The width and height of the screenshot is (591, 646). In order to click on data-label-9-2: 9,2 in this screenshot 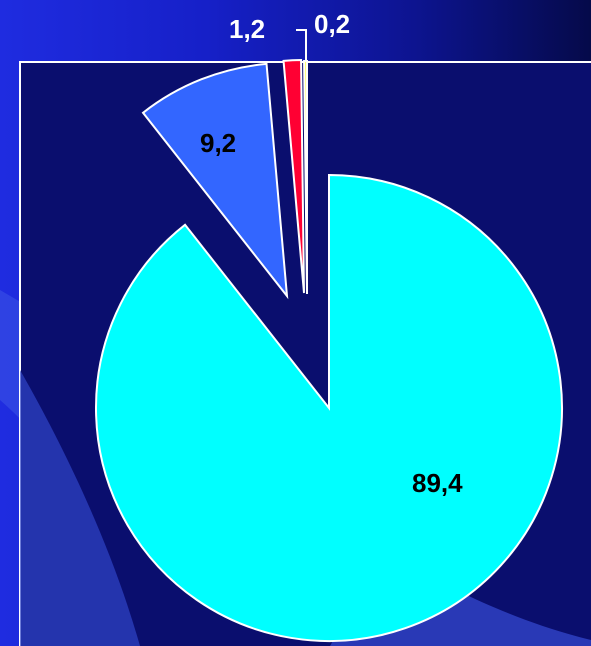, I will do `click(218, 143)`.